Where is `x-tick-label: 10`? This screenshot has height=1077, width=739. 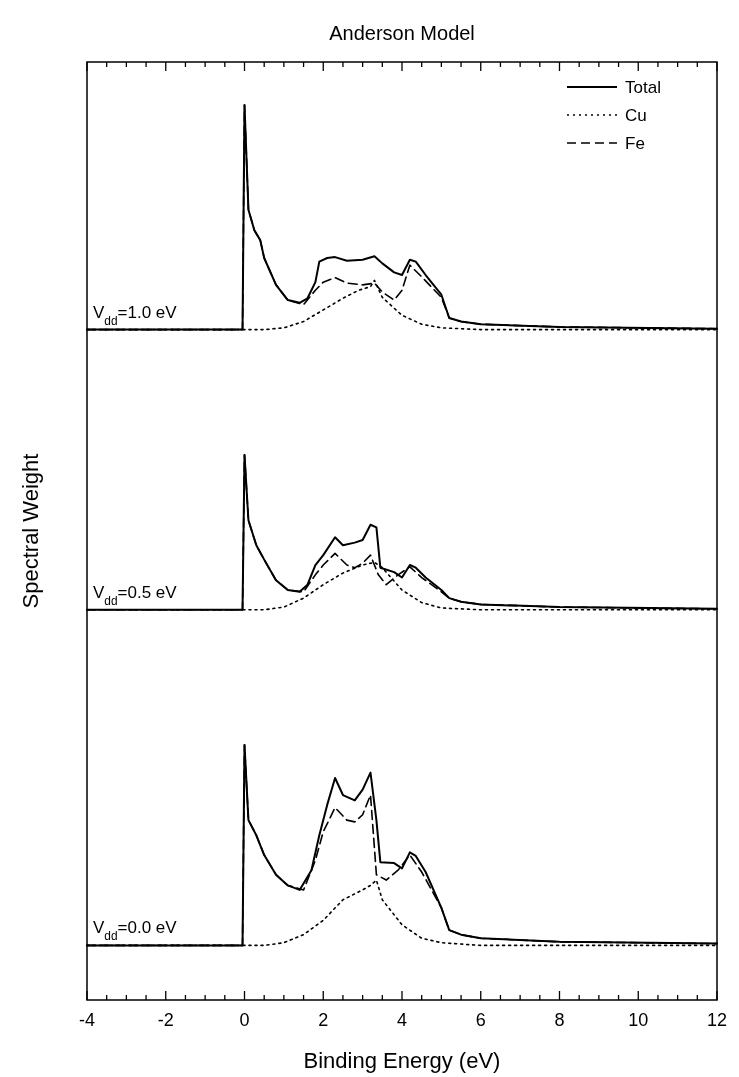
x-tick-label: 10 is located at coordinates (638, 1020).